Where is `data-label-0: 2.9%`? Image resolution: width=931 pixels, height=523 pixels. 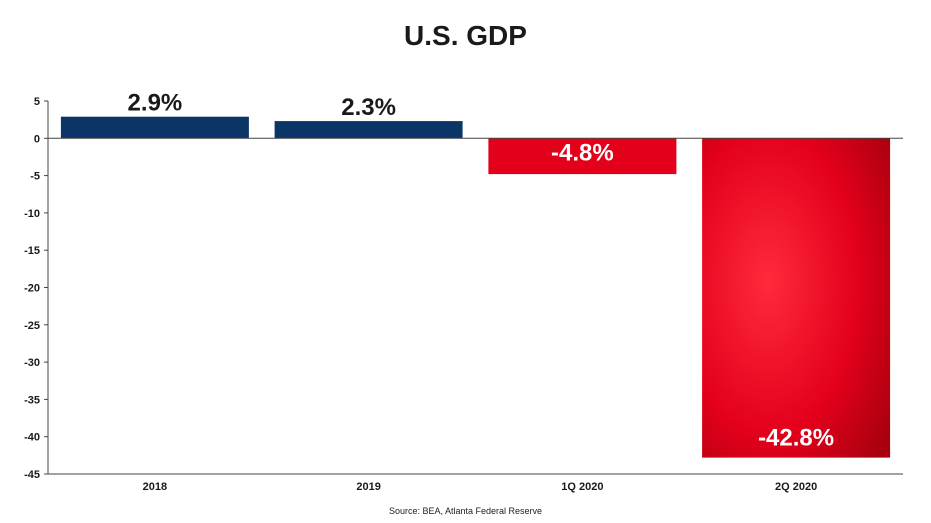
data-label-0: 2.9% is located at coordinates (155, 103).